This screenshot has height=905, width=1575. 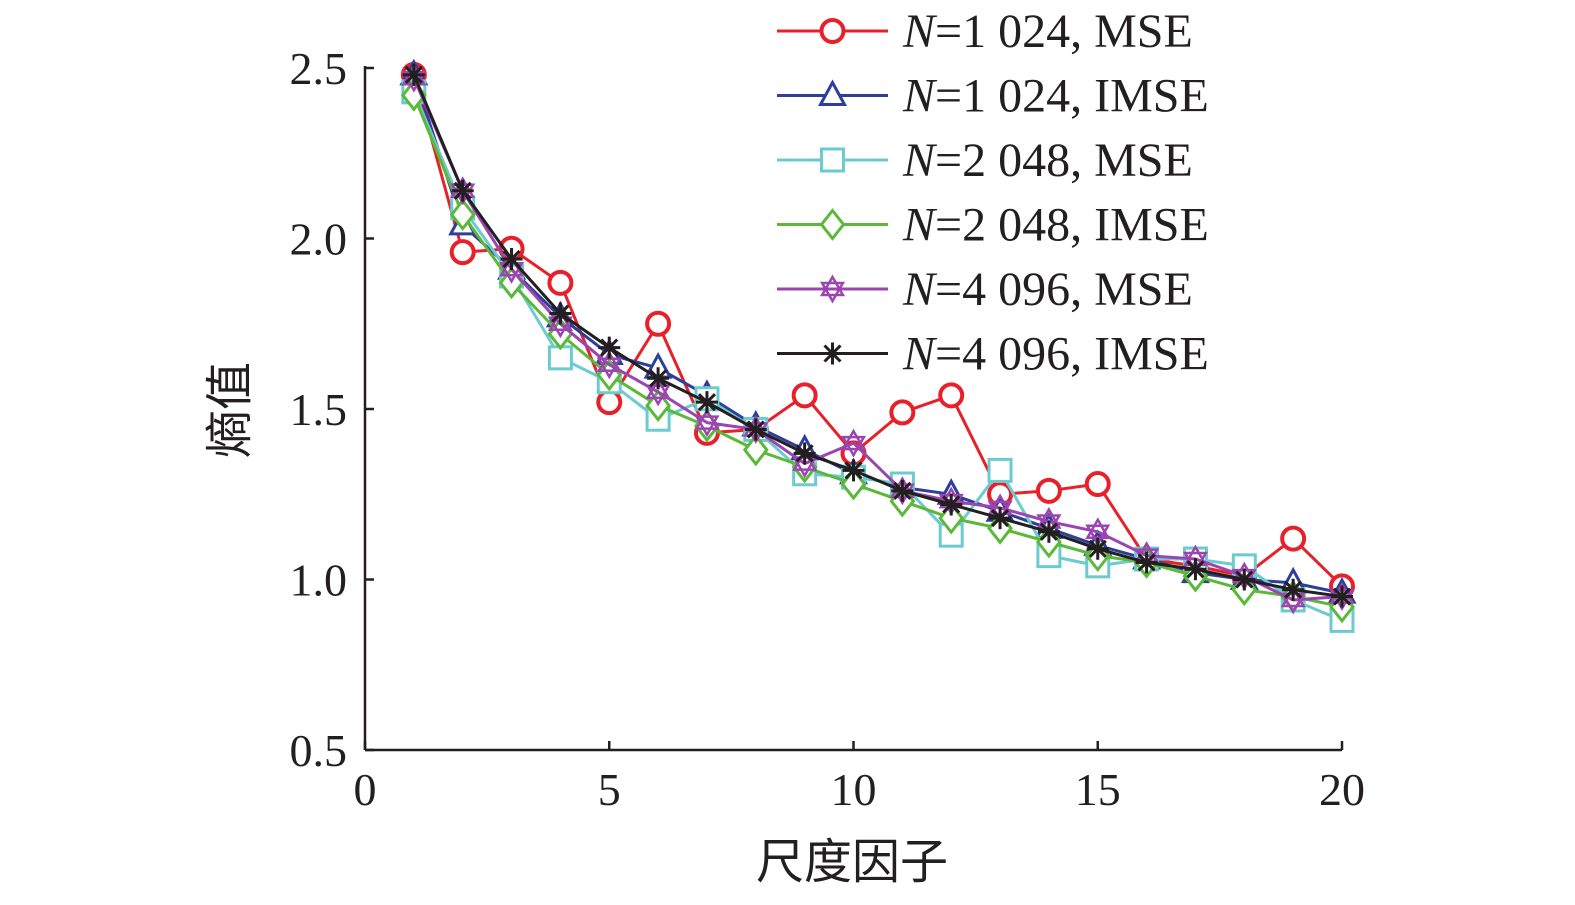 I want to click on x-tick-label: 10, so click(x=854, y=789).